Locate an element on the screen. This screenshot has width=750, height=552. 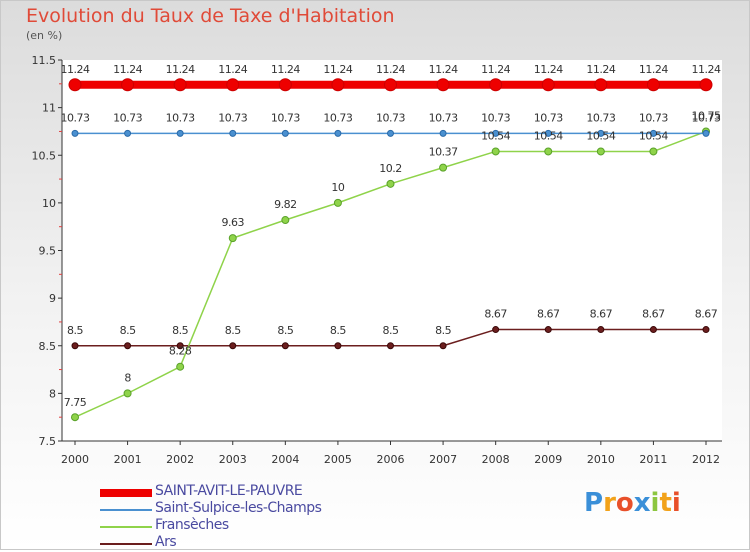
x-tick-label: 2001 is located at coordinates (128, 459).